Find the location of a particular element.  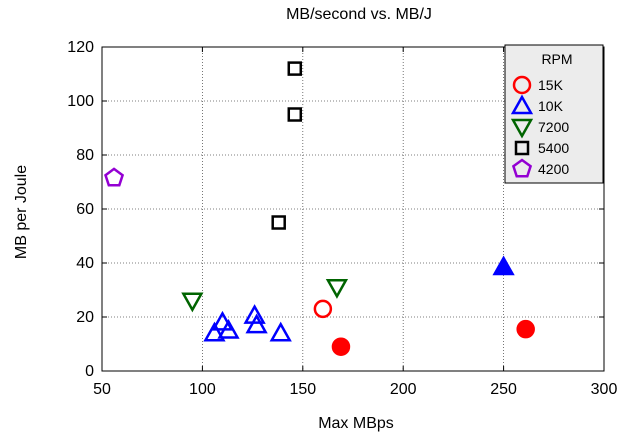

legend-label-7200: 7200 is located at coordinates (553, 127).